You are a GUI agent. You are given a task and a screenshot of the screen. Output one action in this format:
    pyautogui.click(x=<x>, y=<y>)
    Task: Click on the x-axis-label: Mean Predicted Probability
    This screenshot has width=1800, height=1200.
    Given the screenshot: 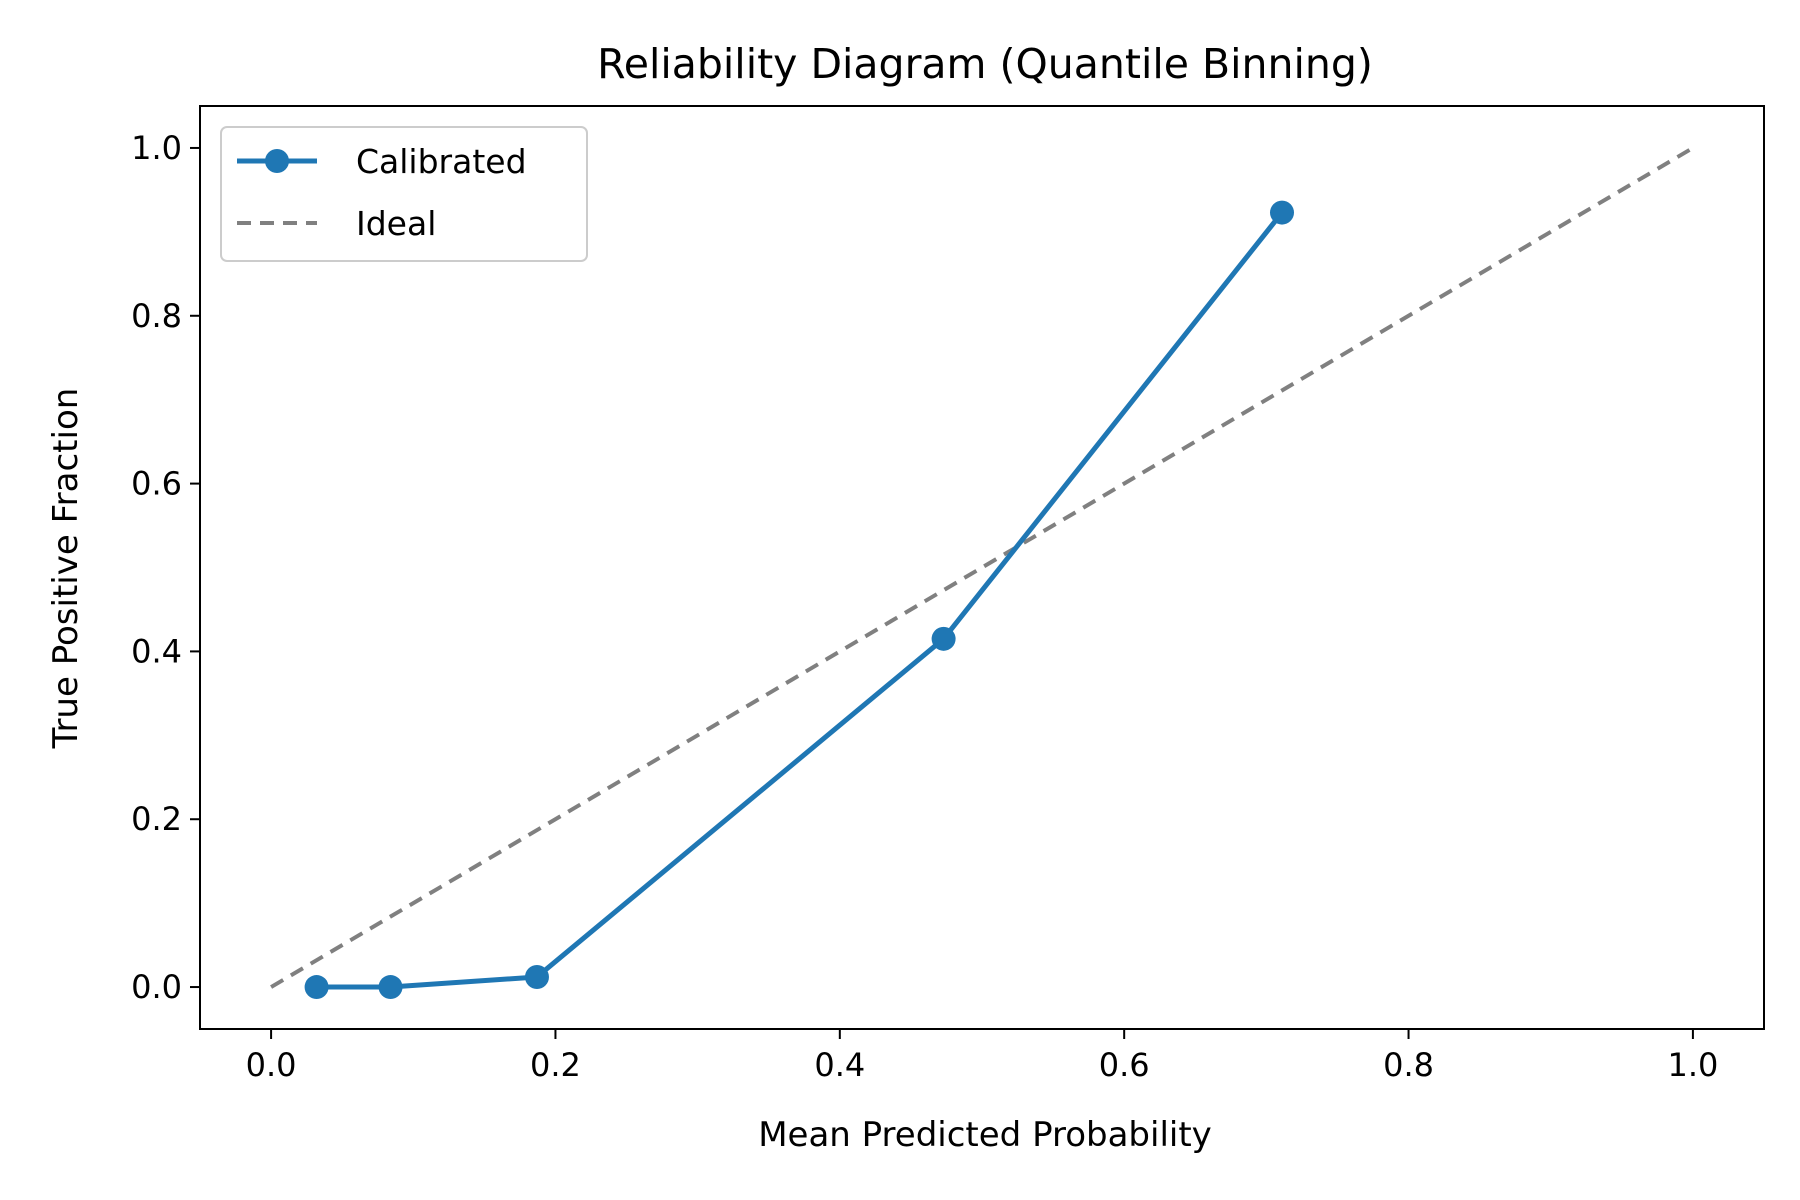 What is the action you would take?
    pyautogui.click(x=985, y=1135)
    